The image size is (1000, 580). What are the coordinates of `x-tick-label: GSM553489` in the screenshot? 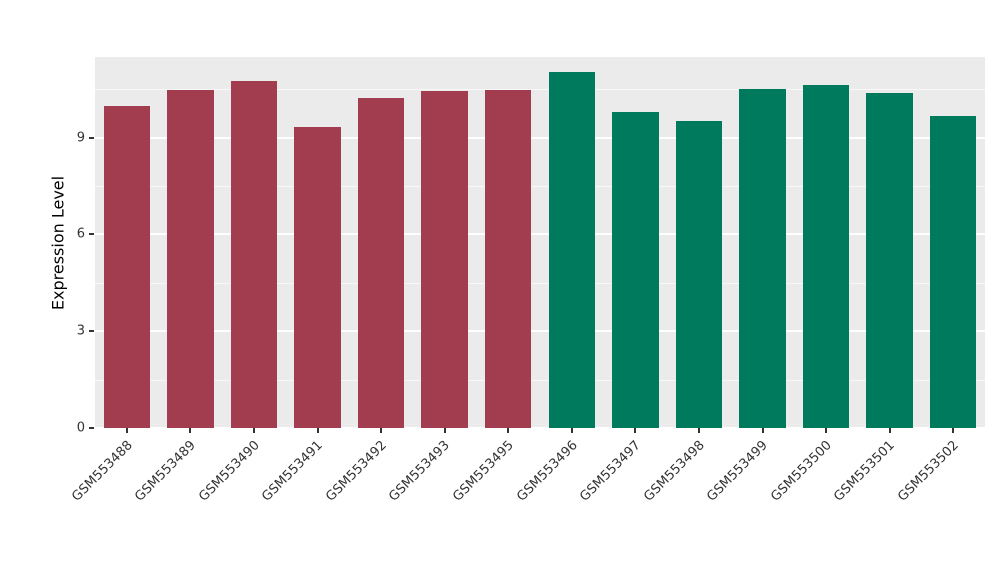 It's located at (165, 471).